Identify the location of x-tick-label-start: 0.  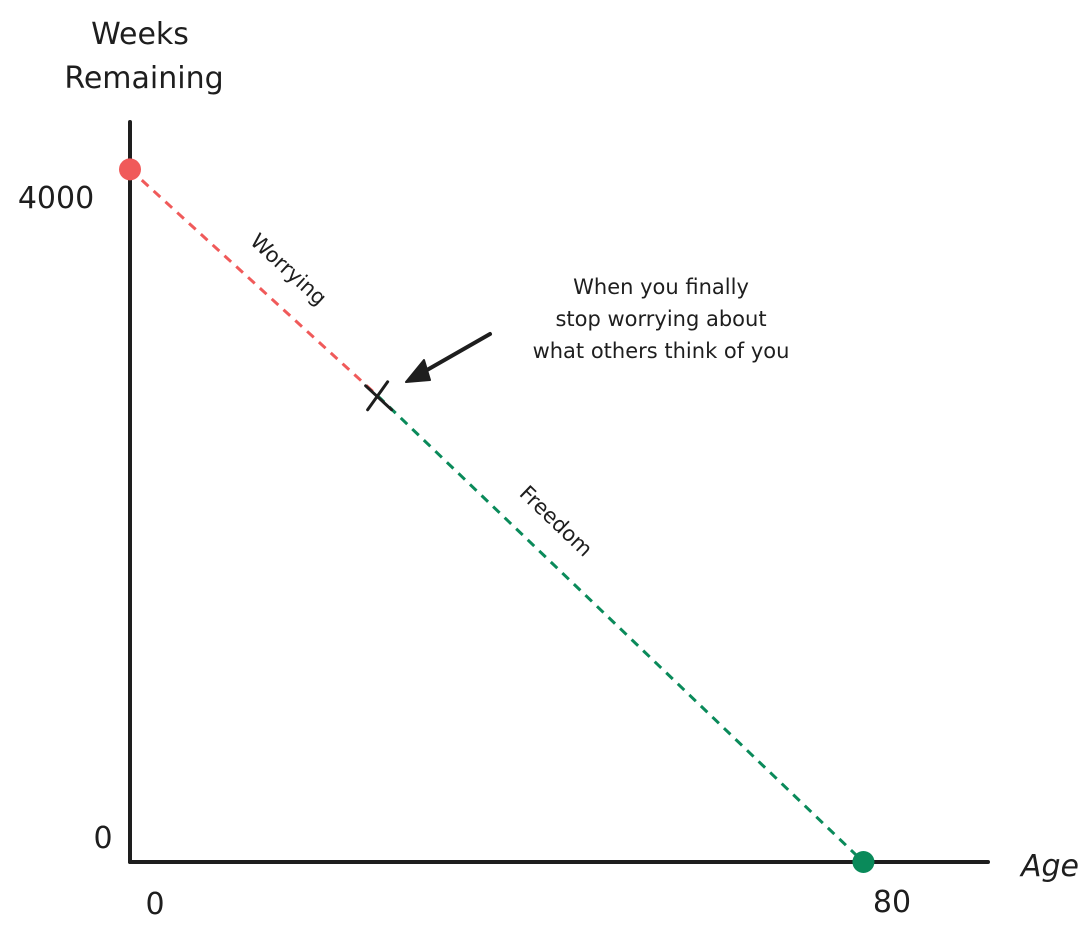
(154, 904).